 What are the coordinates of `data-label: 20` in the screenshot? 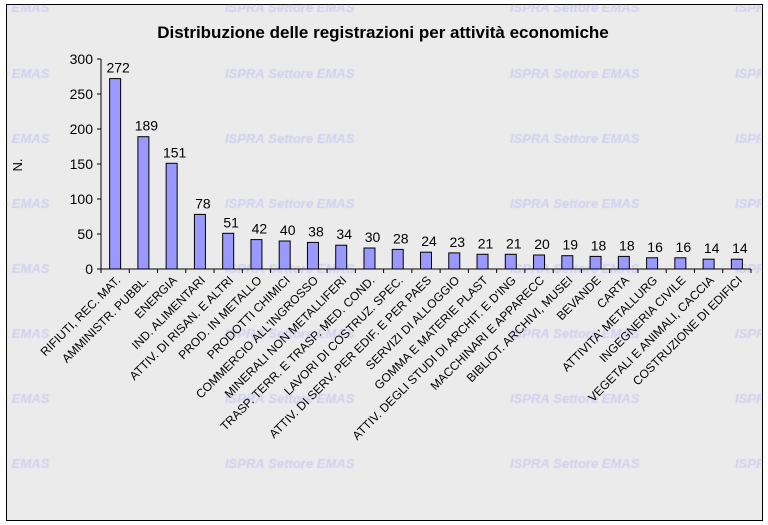 It's located at (542, 244).